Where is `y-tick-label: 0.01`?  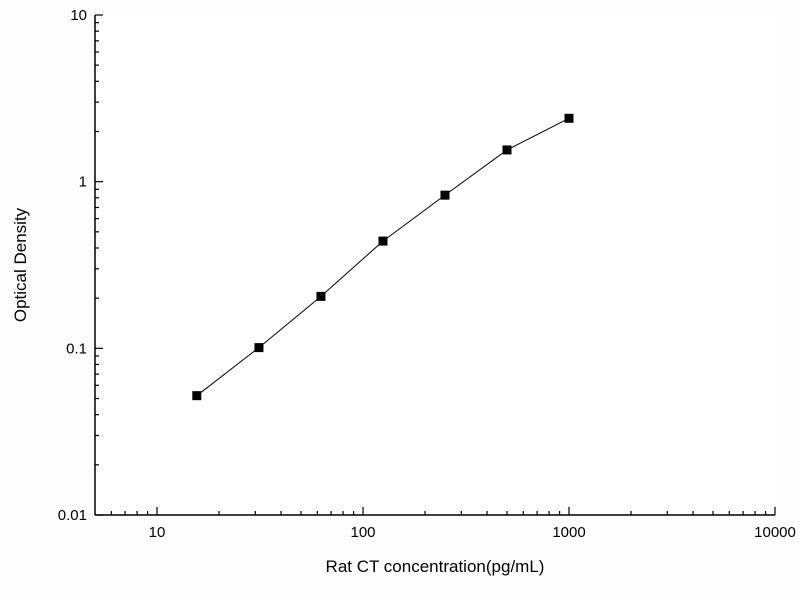
y-tick-label: 0.01 is located at coordinates (72, 515).